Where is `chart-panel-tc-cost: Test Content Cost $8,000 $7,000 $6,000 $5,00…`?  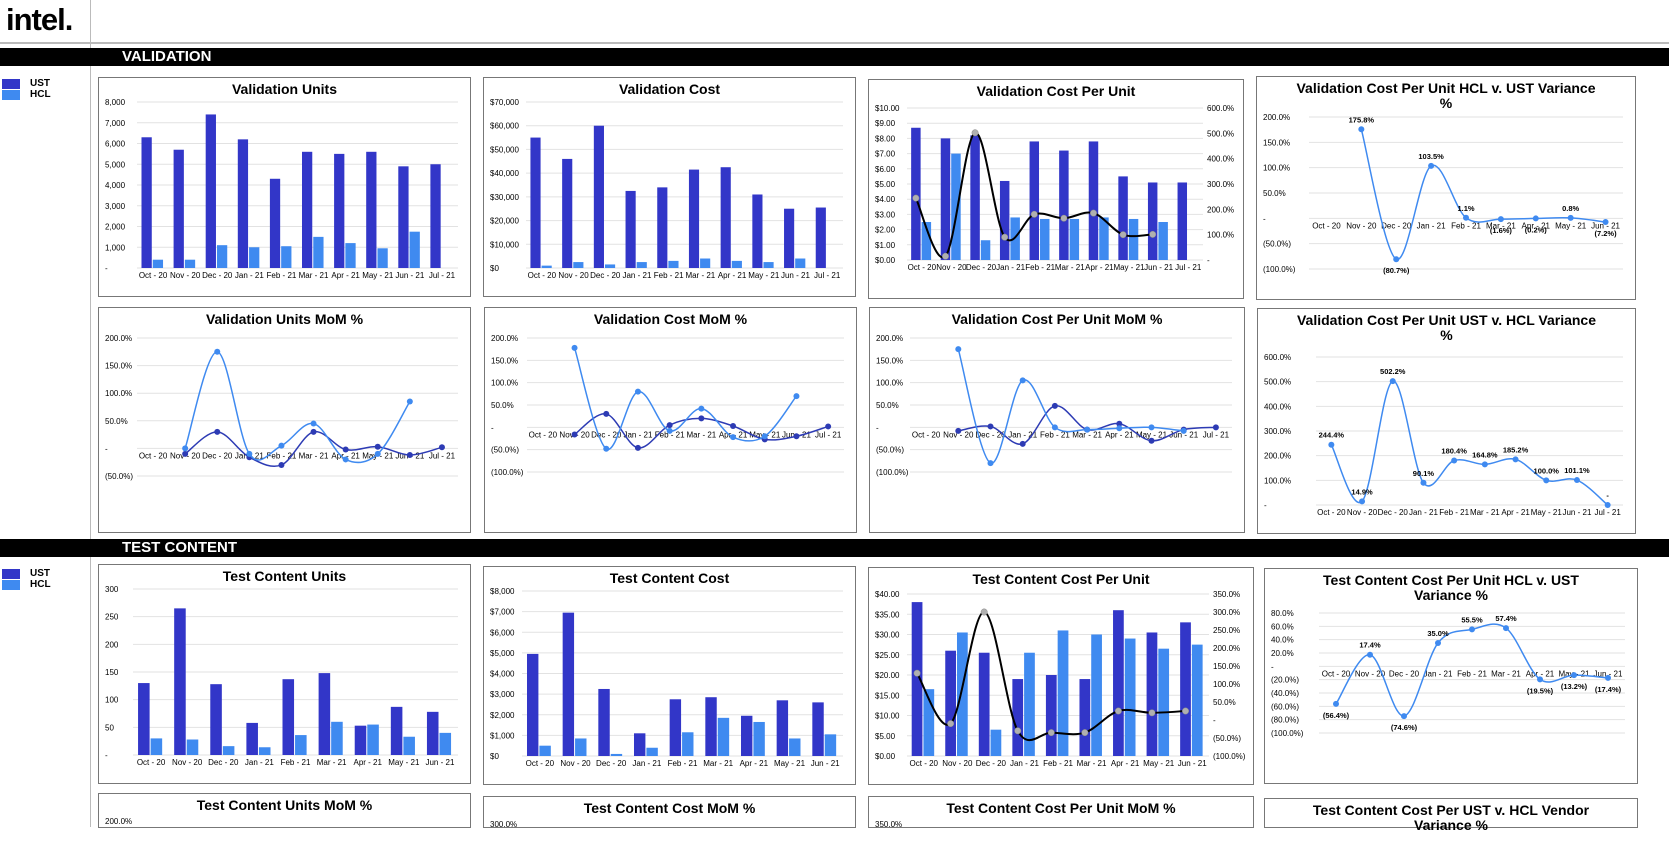
chart-panel-tc-cost: Test Content Cost $8,000 $7,000 $6,000 $5,00… is located at coordinates (669, 675).